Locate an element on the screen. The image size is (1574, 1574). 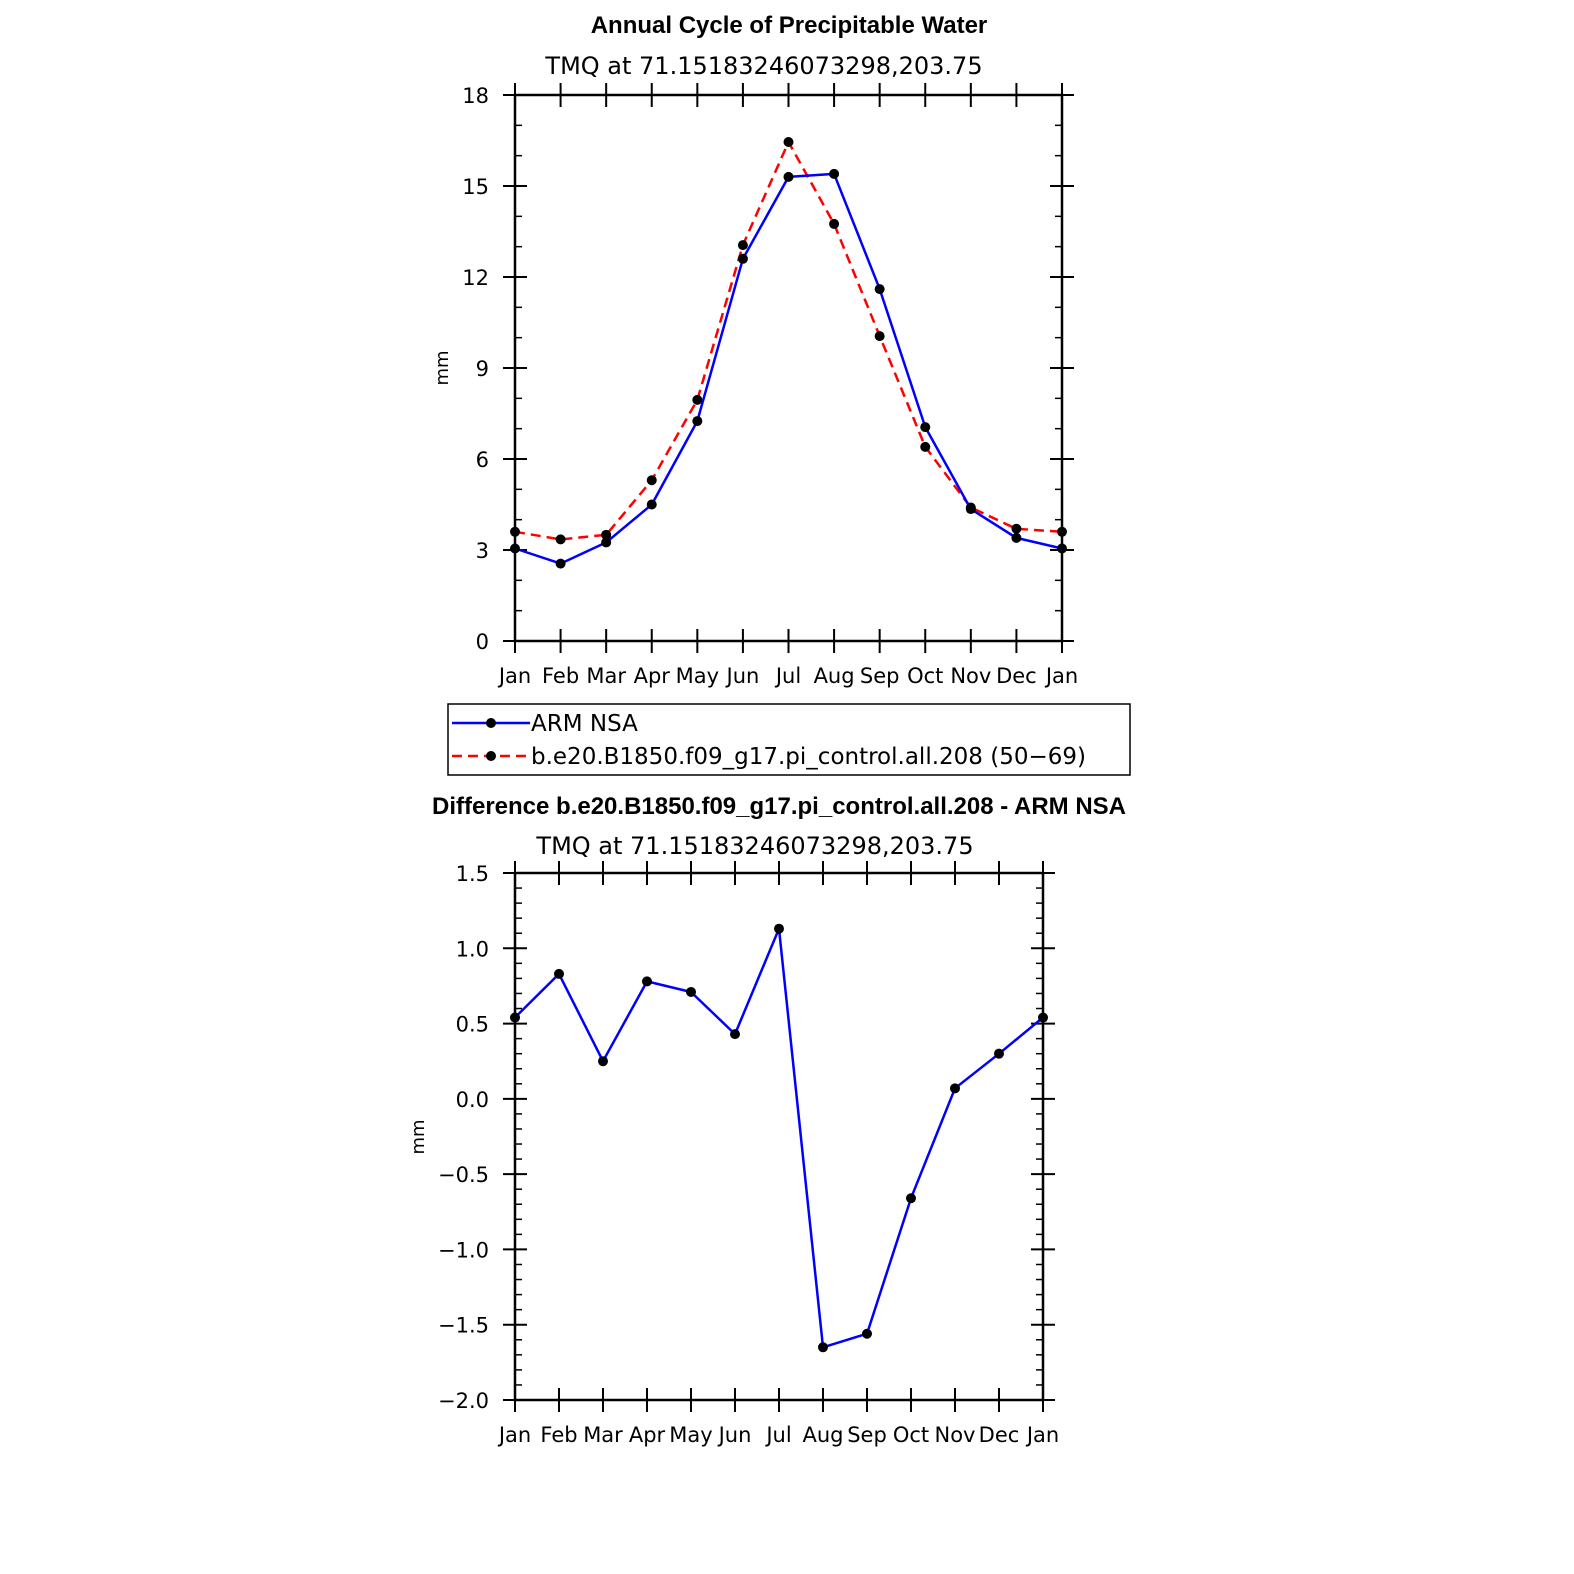
y-tick-label: 3 is located at coordinates (482, 551).